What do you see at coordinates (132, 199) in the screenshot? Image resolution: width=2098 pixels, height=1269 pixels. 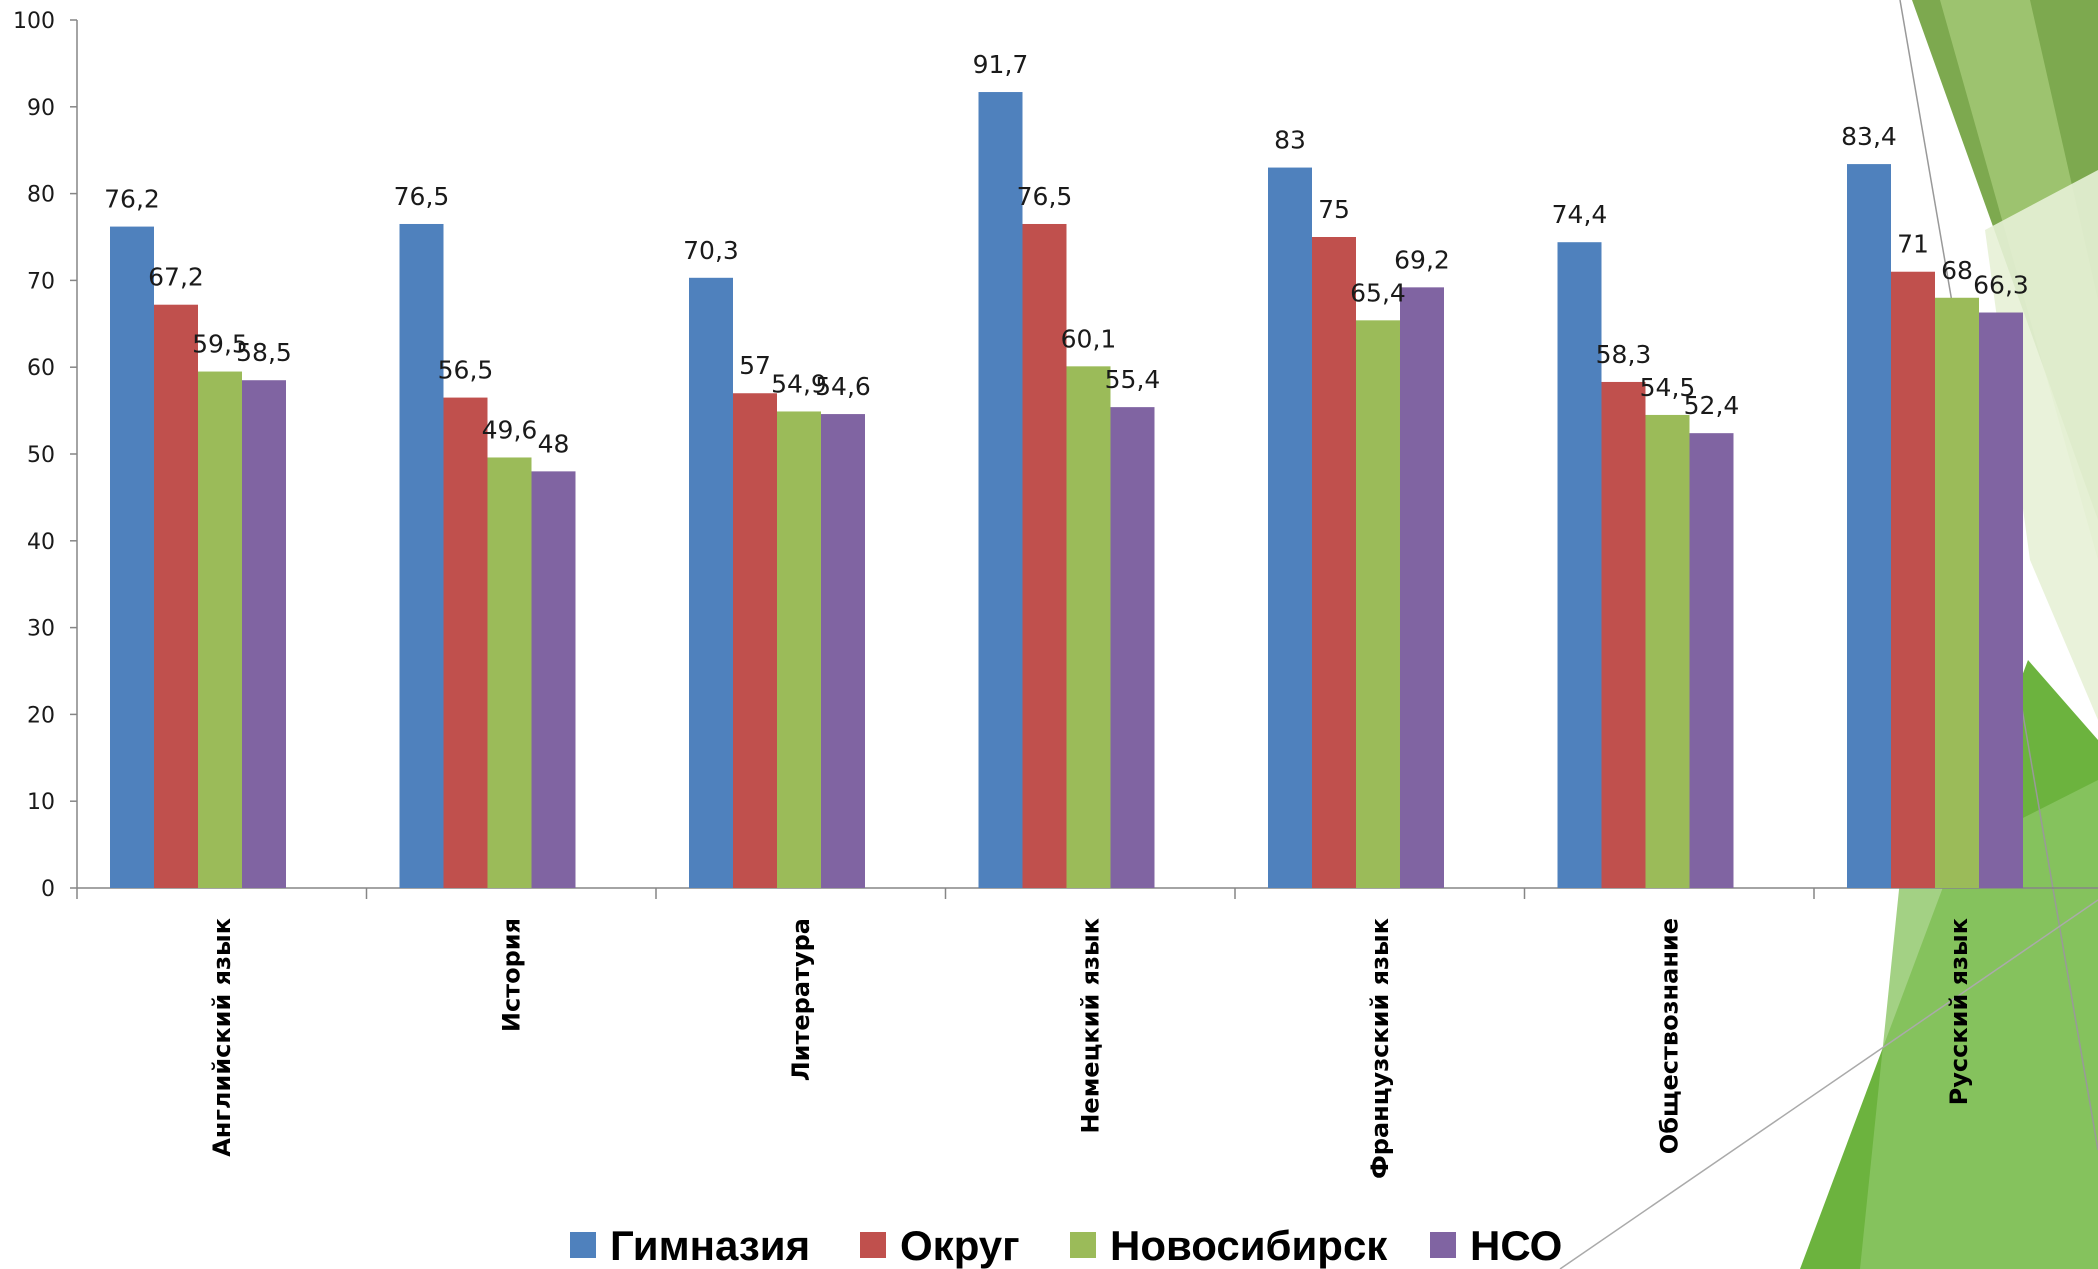 I see `data-label: 76,2` at bounding box center [132, 199].